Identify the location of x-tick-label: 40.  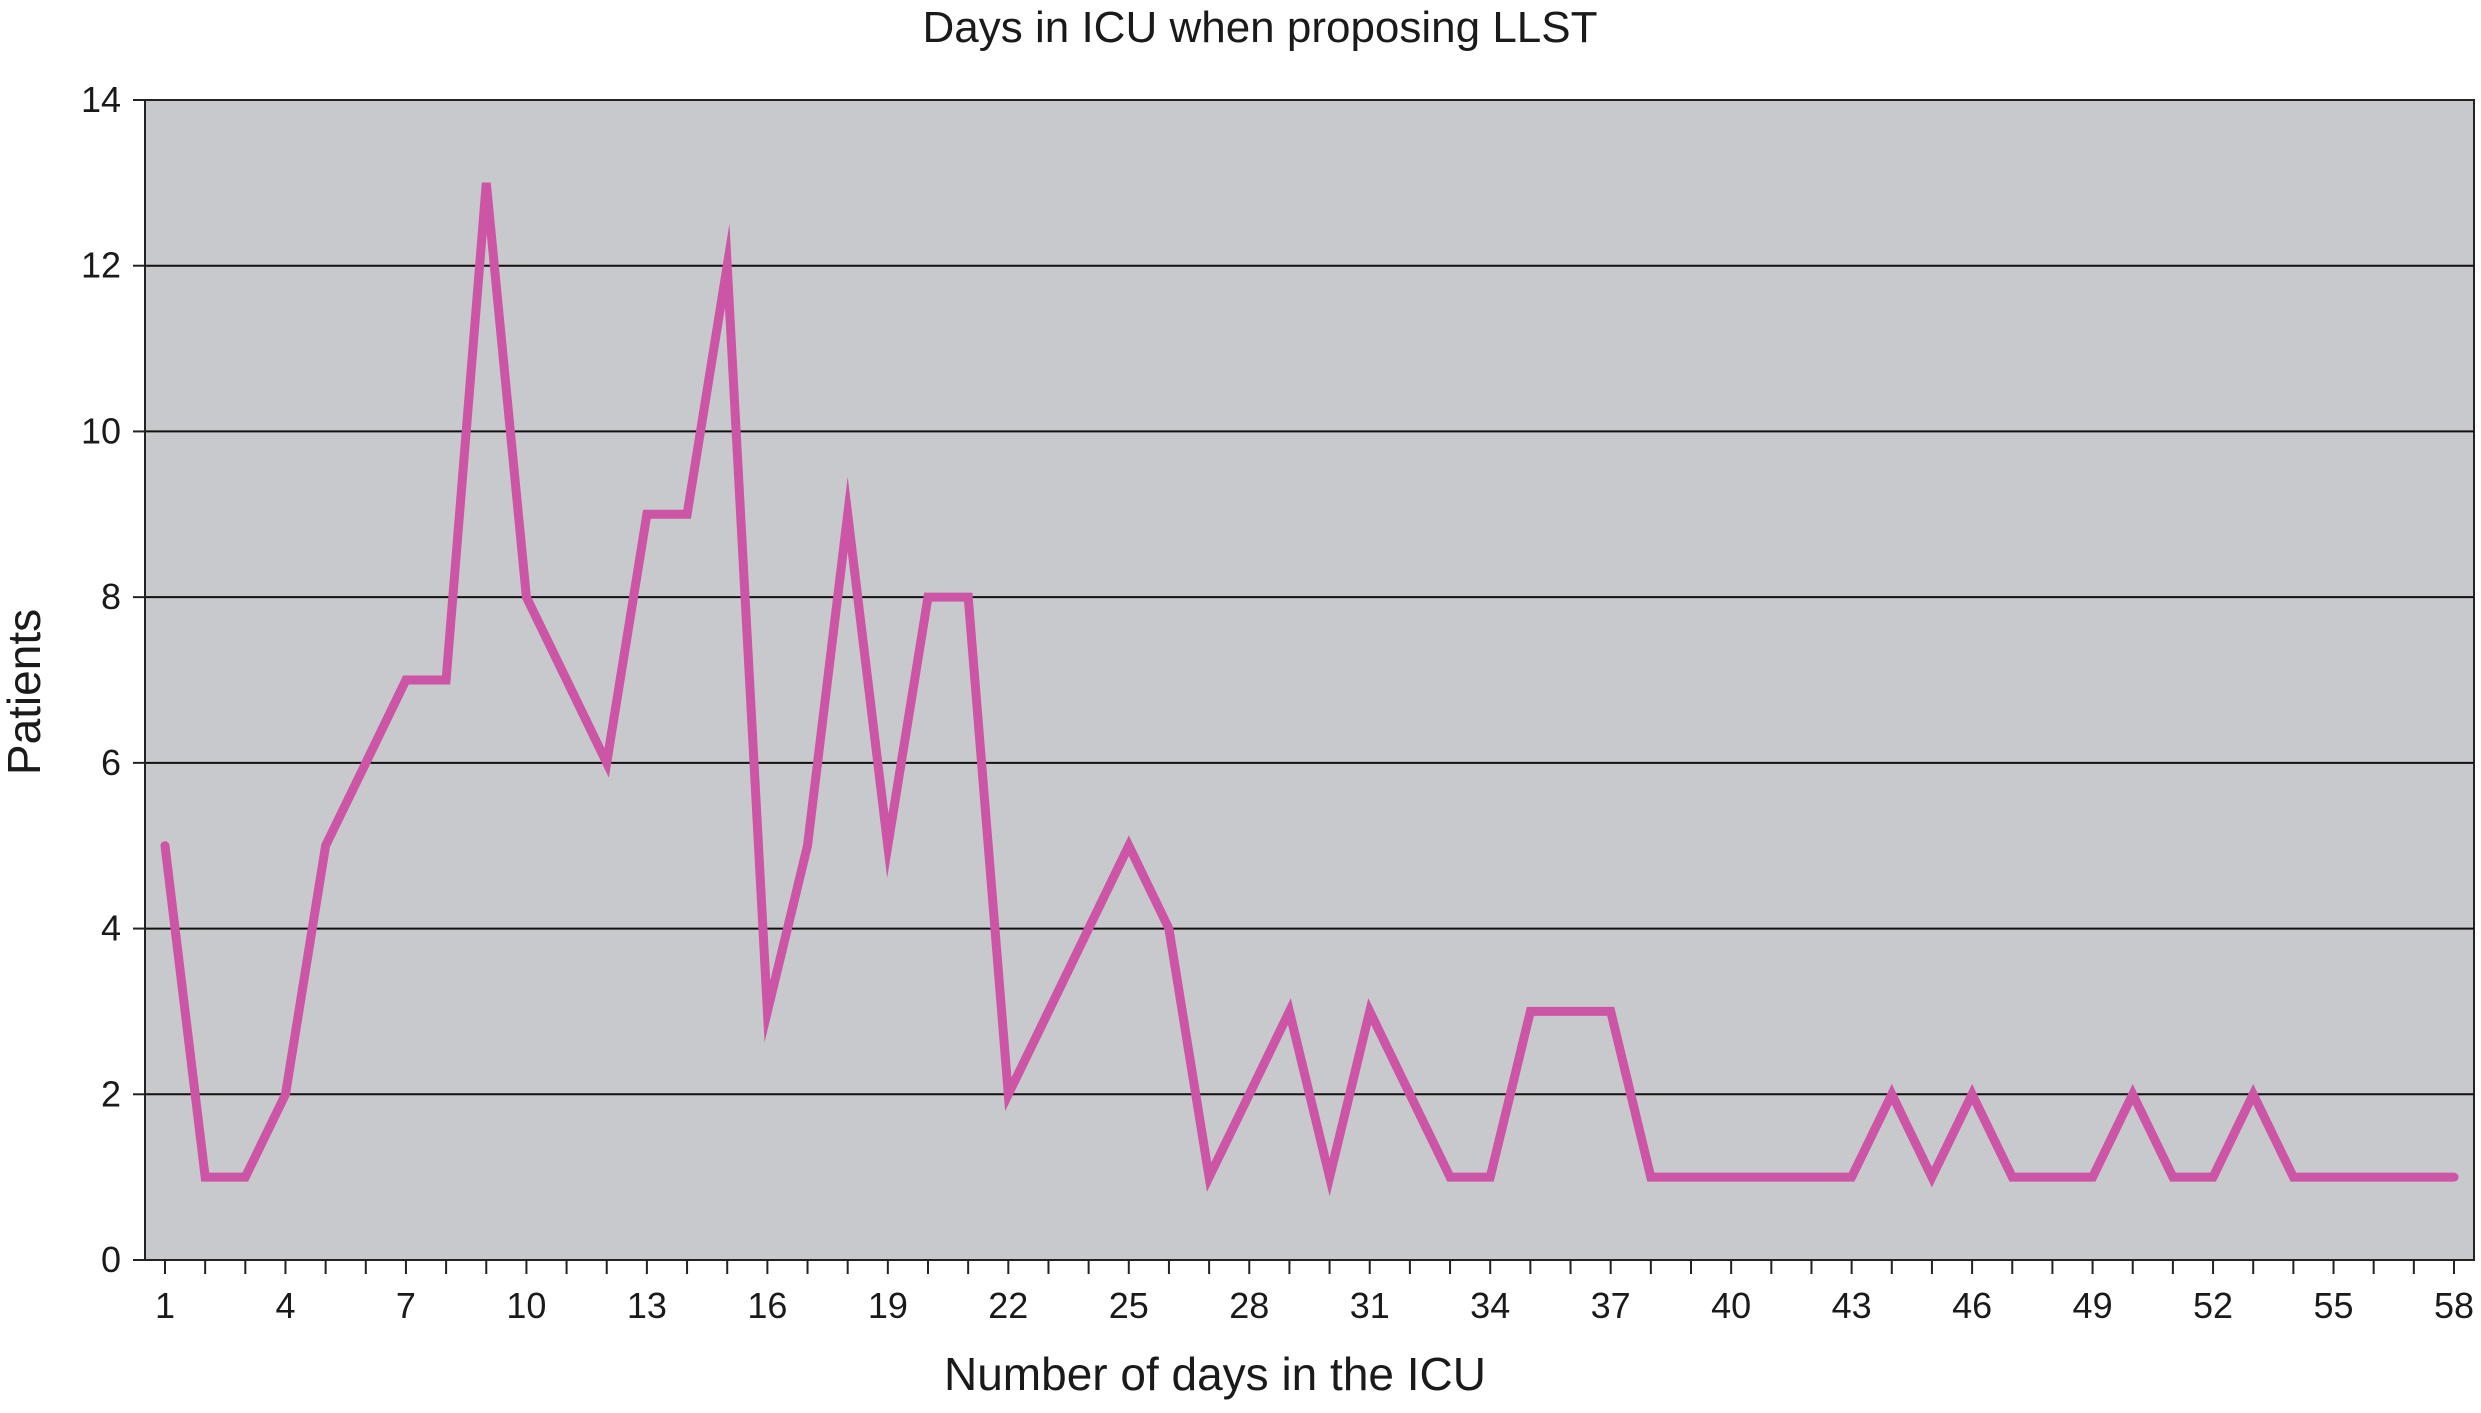
(1731, 1305).